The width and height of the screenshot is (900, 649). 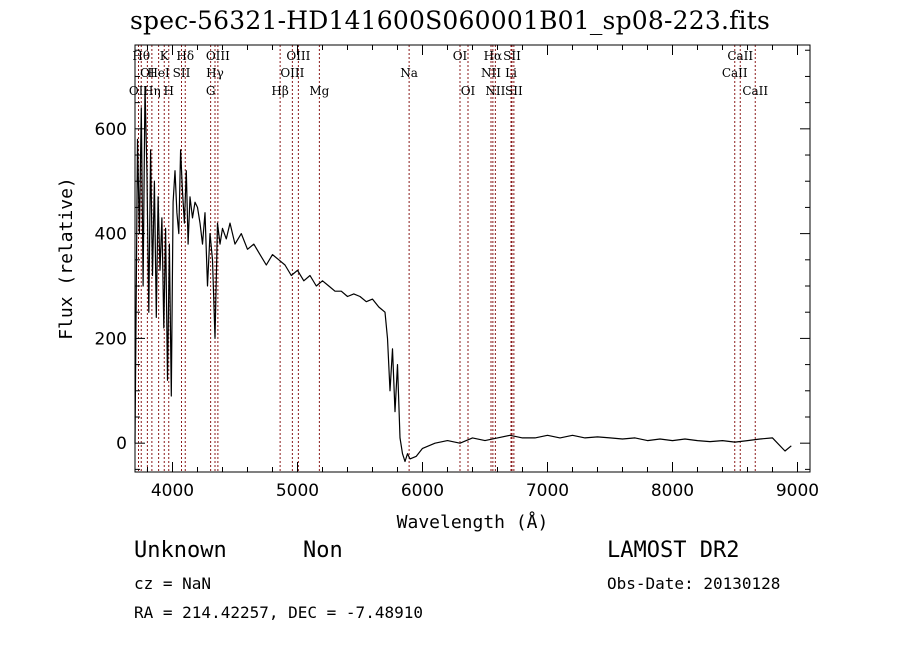 What do you see at coordinates (740, 56) in the screenshot?
I see `line-label-26: CaII` at bounding box center [740, 56].